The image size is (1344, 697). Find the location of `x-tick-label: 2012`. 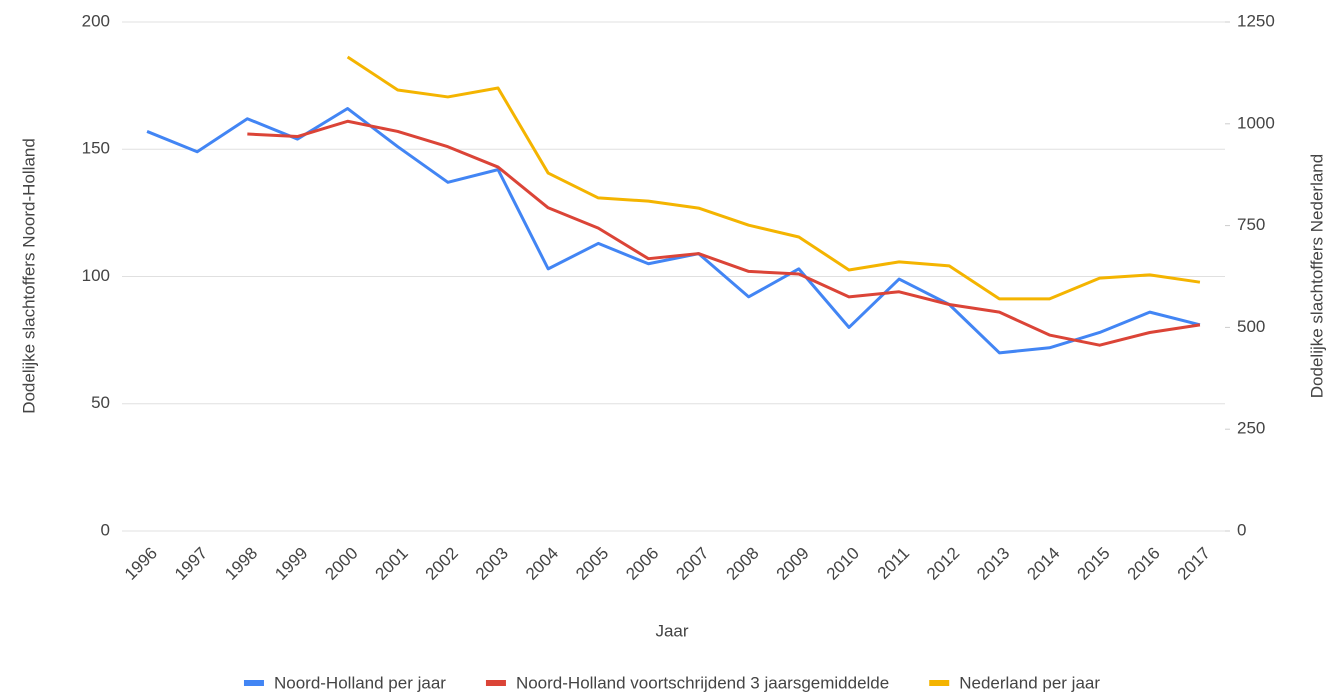

x-tick-label: 2012 is located at coordinates (943, 564).